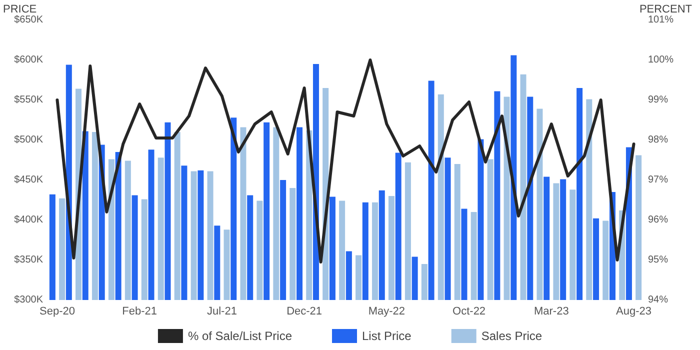  Describe the element at coordinates (658, 180) in the screenshot. I see `y2-tick-label: 97%` at that location.